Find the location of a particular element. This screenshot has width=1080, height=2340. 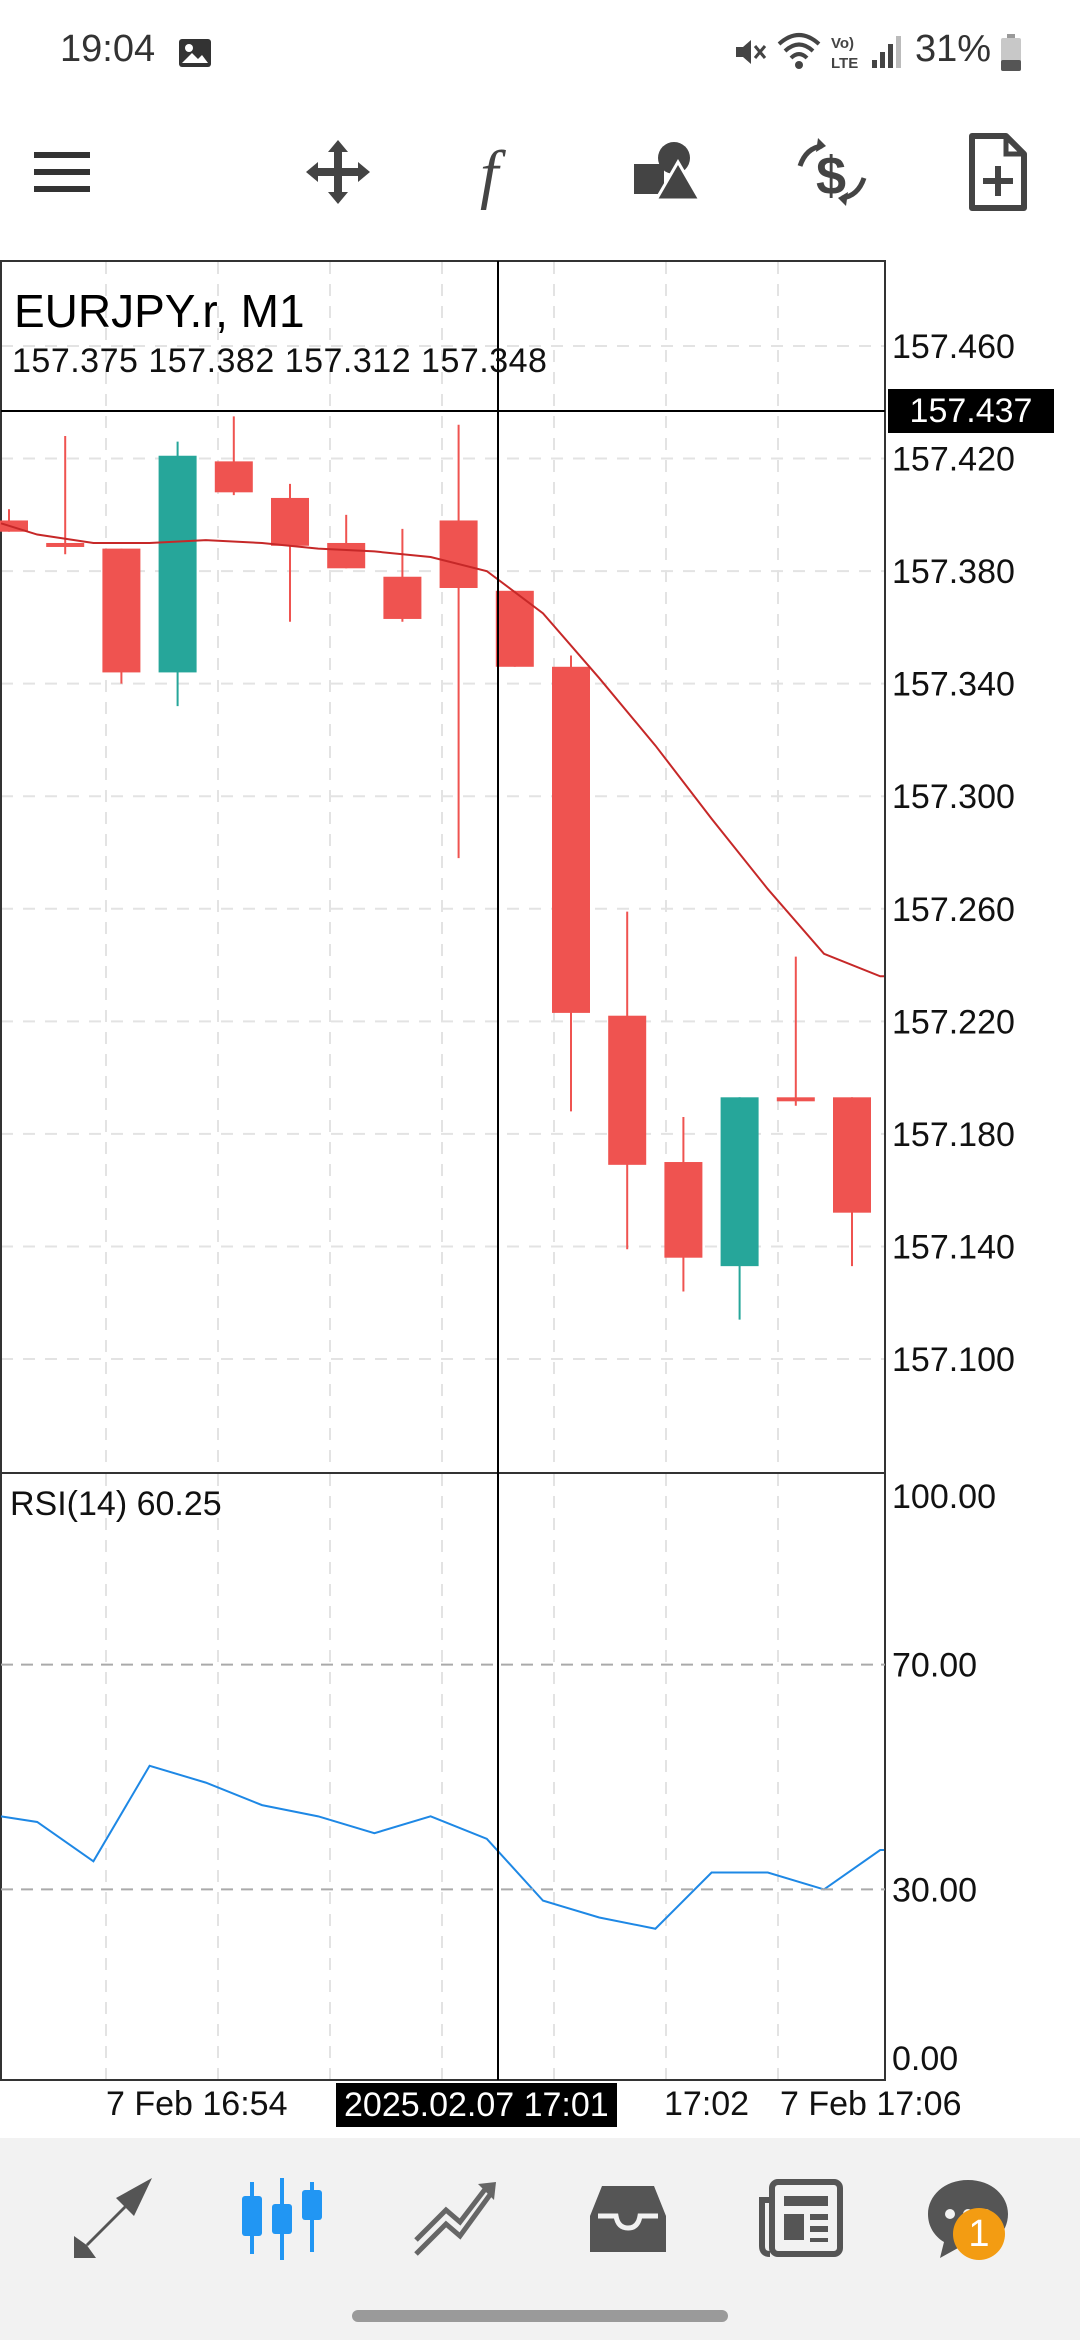

menu-icon is located at coordinates (64, 172).